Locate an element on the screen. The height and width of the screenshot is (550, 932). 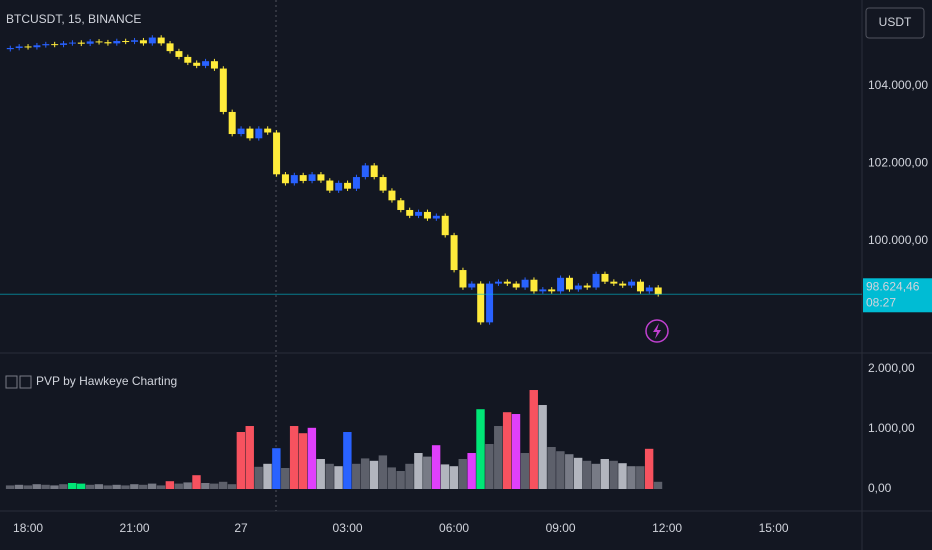
symbol-title: BTCUSDT, 15, BINANCE is located at coordinates (73, 19).